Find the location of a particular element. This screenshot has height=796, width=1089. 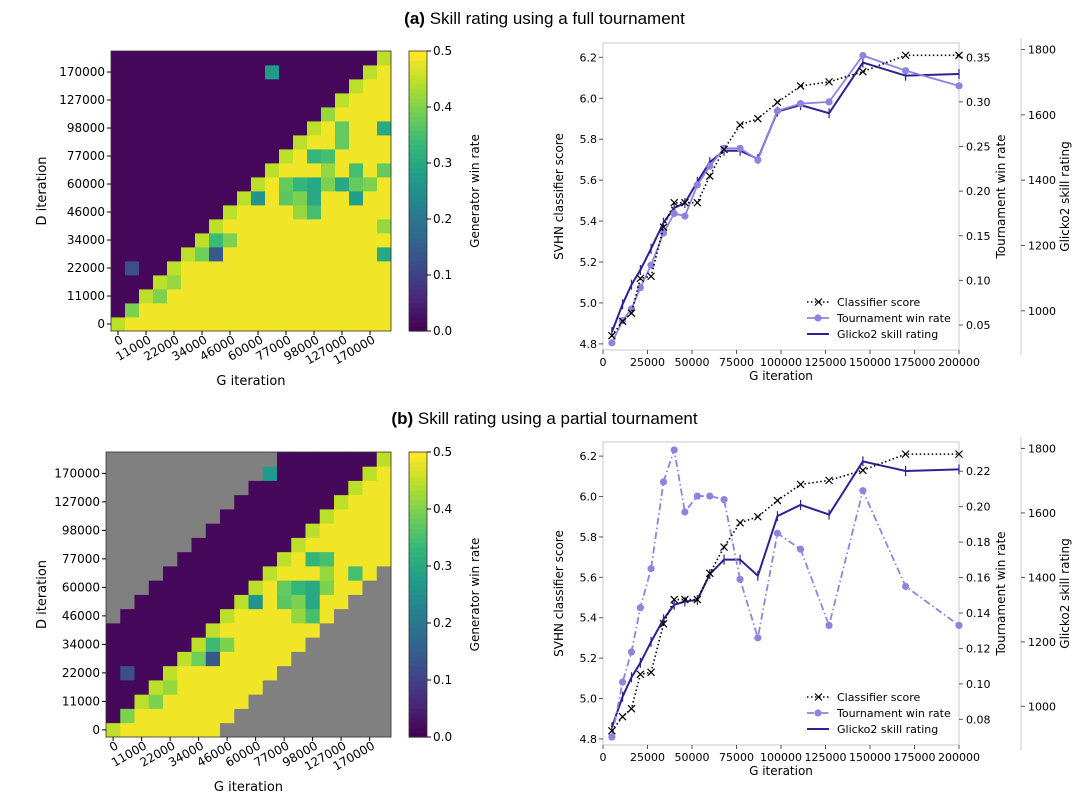

y-right-axis-label: Tournament win rate is located at coordinates (1001, 196).